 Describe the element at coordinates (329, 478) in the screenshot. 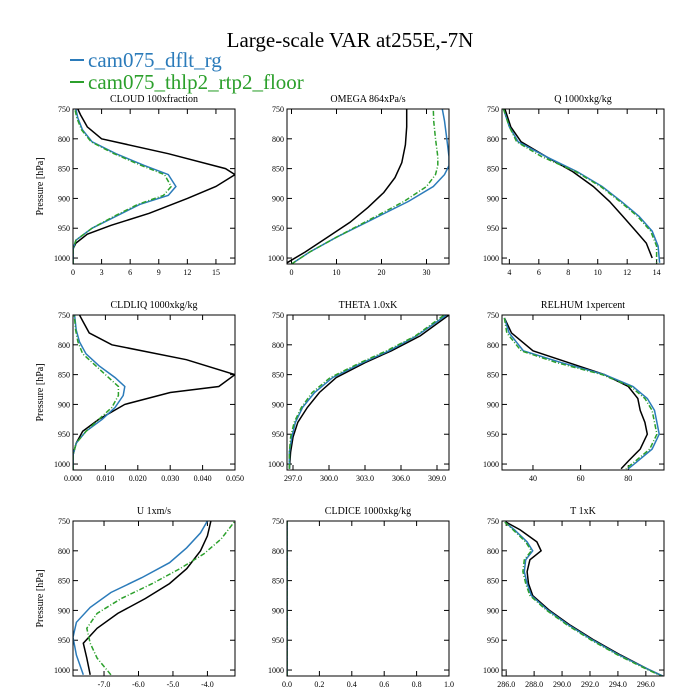

I see `x-tick-label: 300.0` at that location.